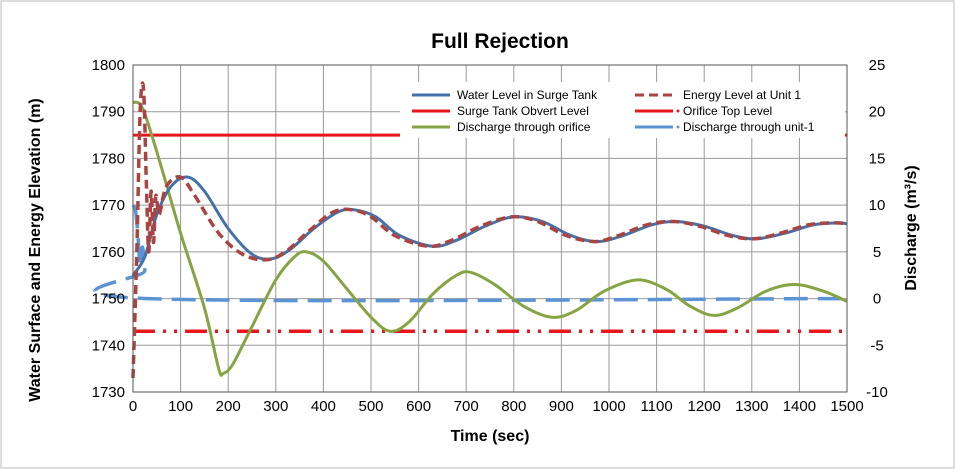 This screenshot has height=469, width=955. What do you see at coordinates (877, 299) in the screenshot?
I see `y2-tick-label: 0` at bounding box center [877, 299].